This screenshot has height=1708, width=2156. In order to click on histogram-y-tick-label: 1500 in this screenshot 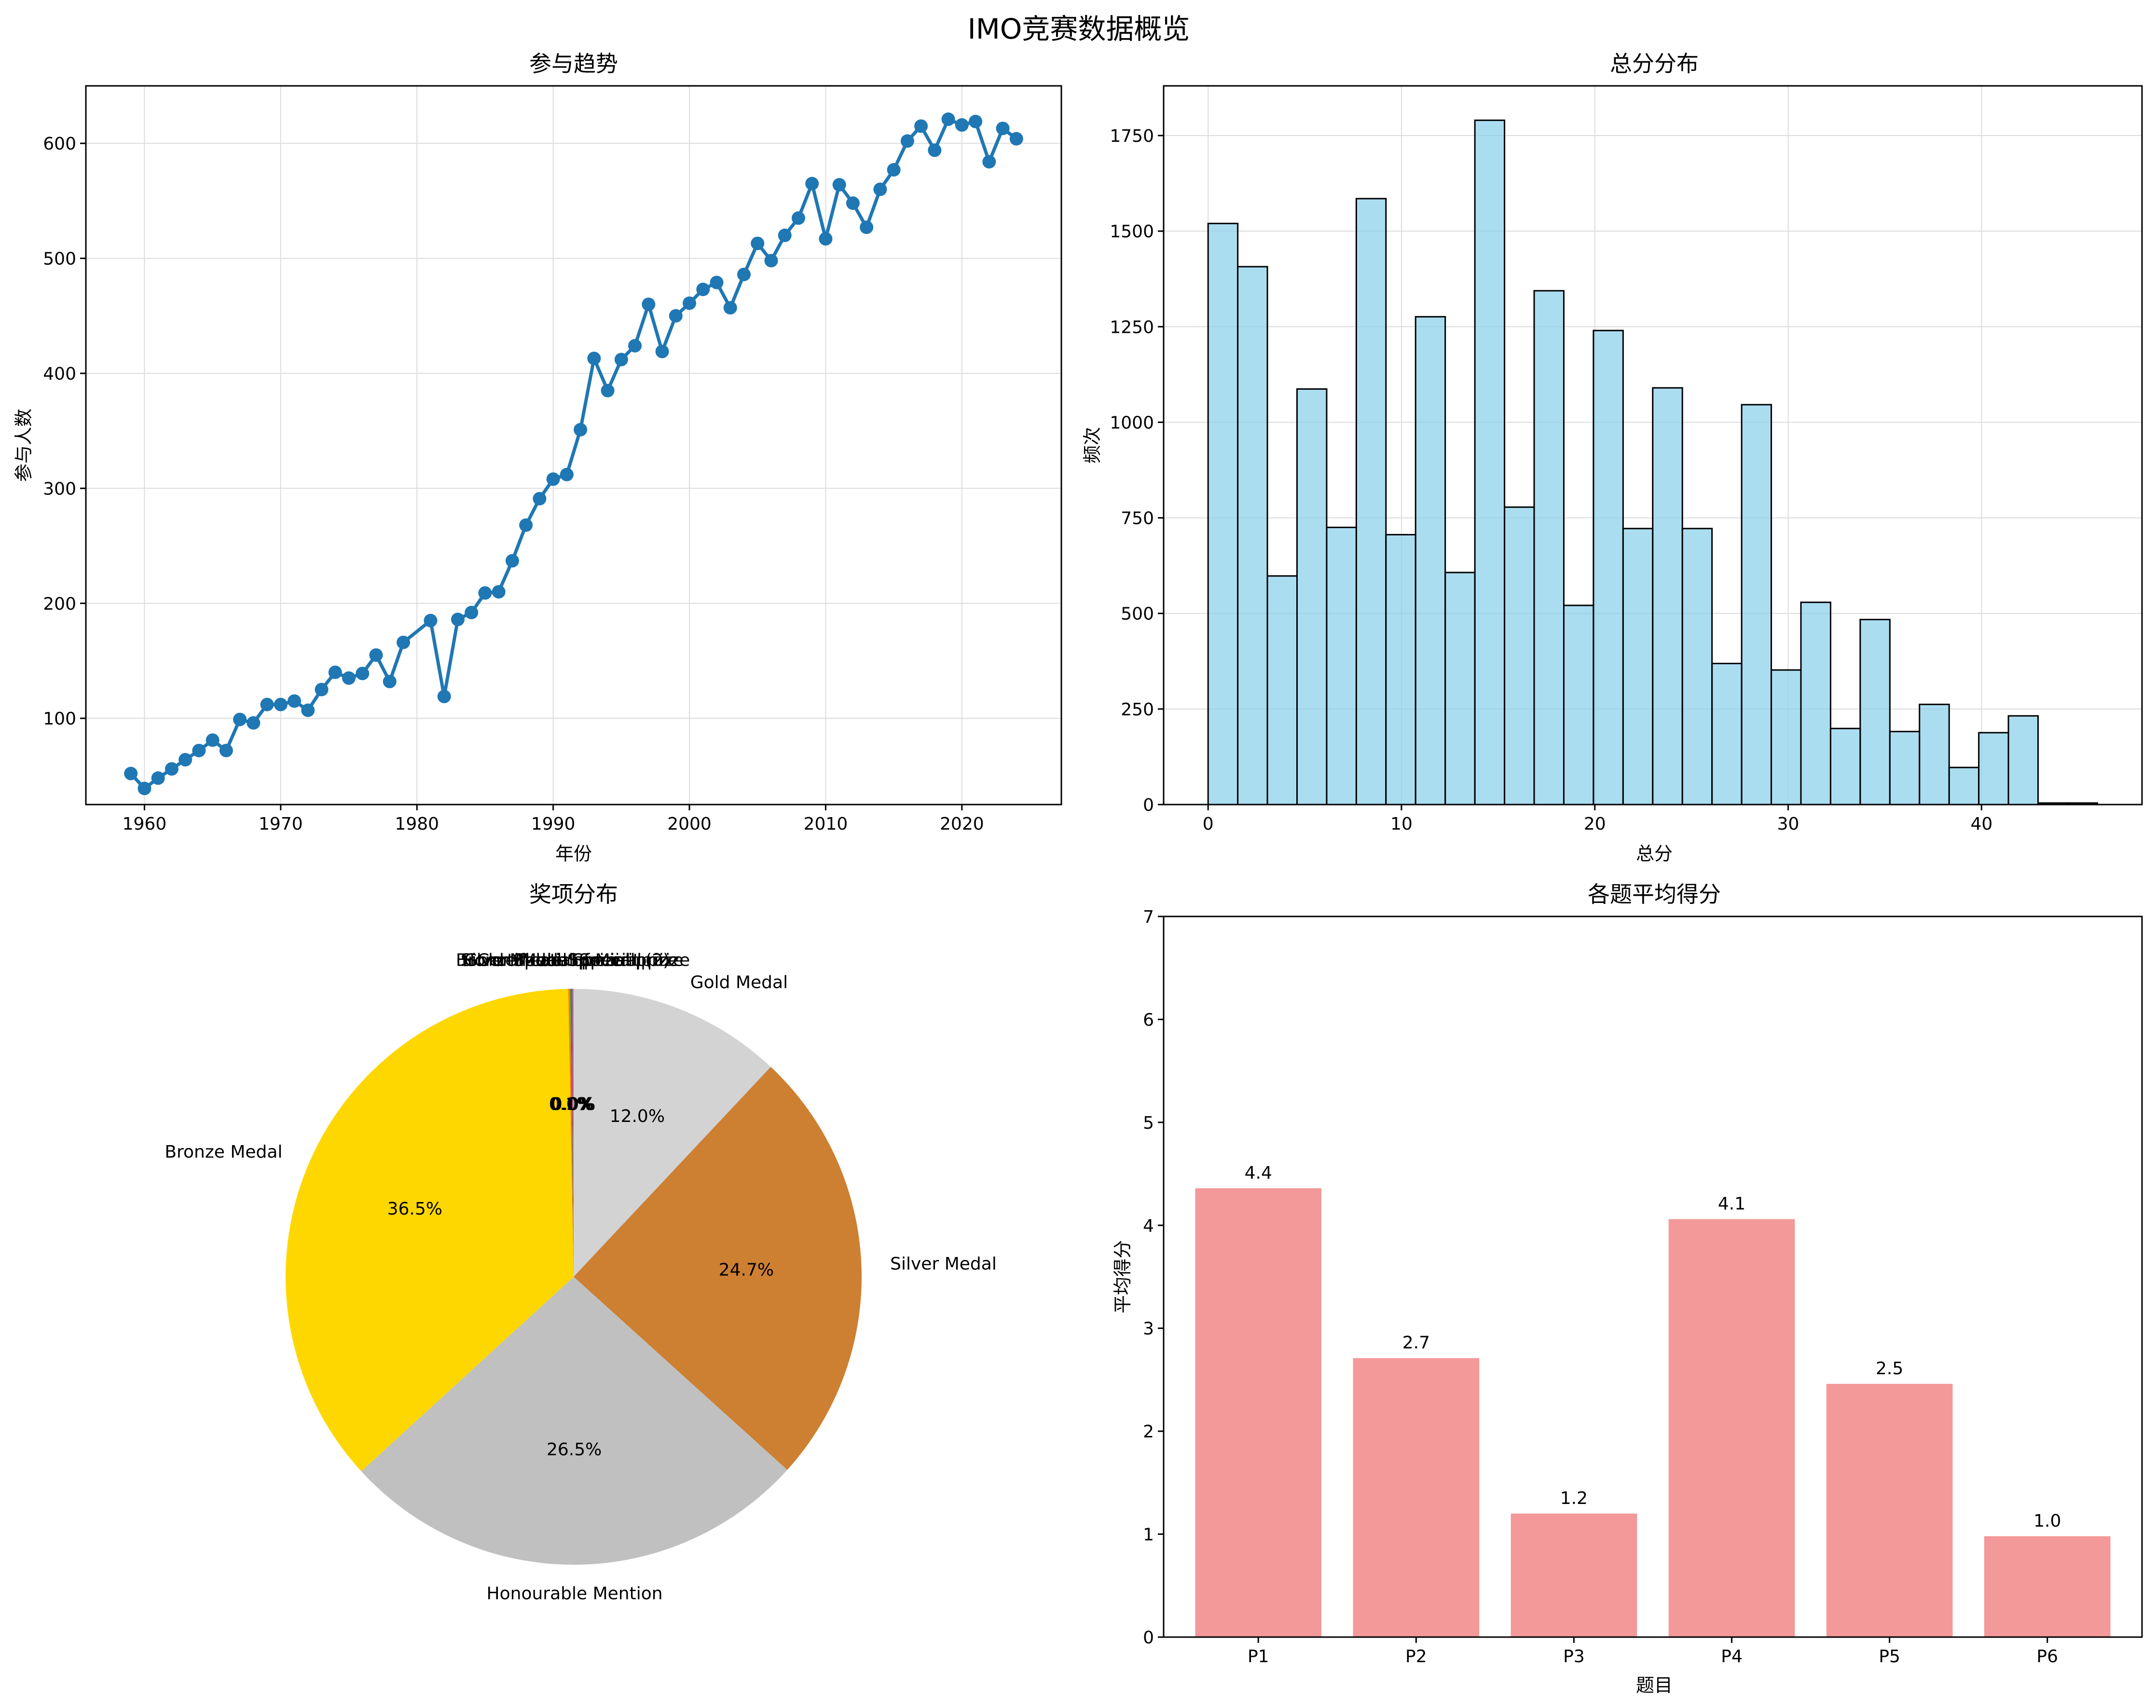, I will do `click(1132, 232)`.